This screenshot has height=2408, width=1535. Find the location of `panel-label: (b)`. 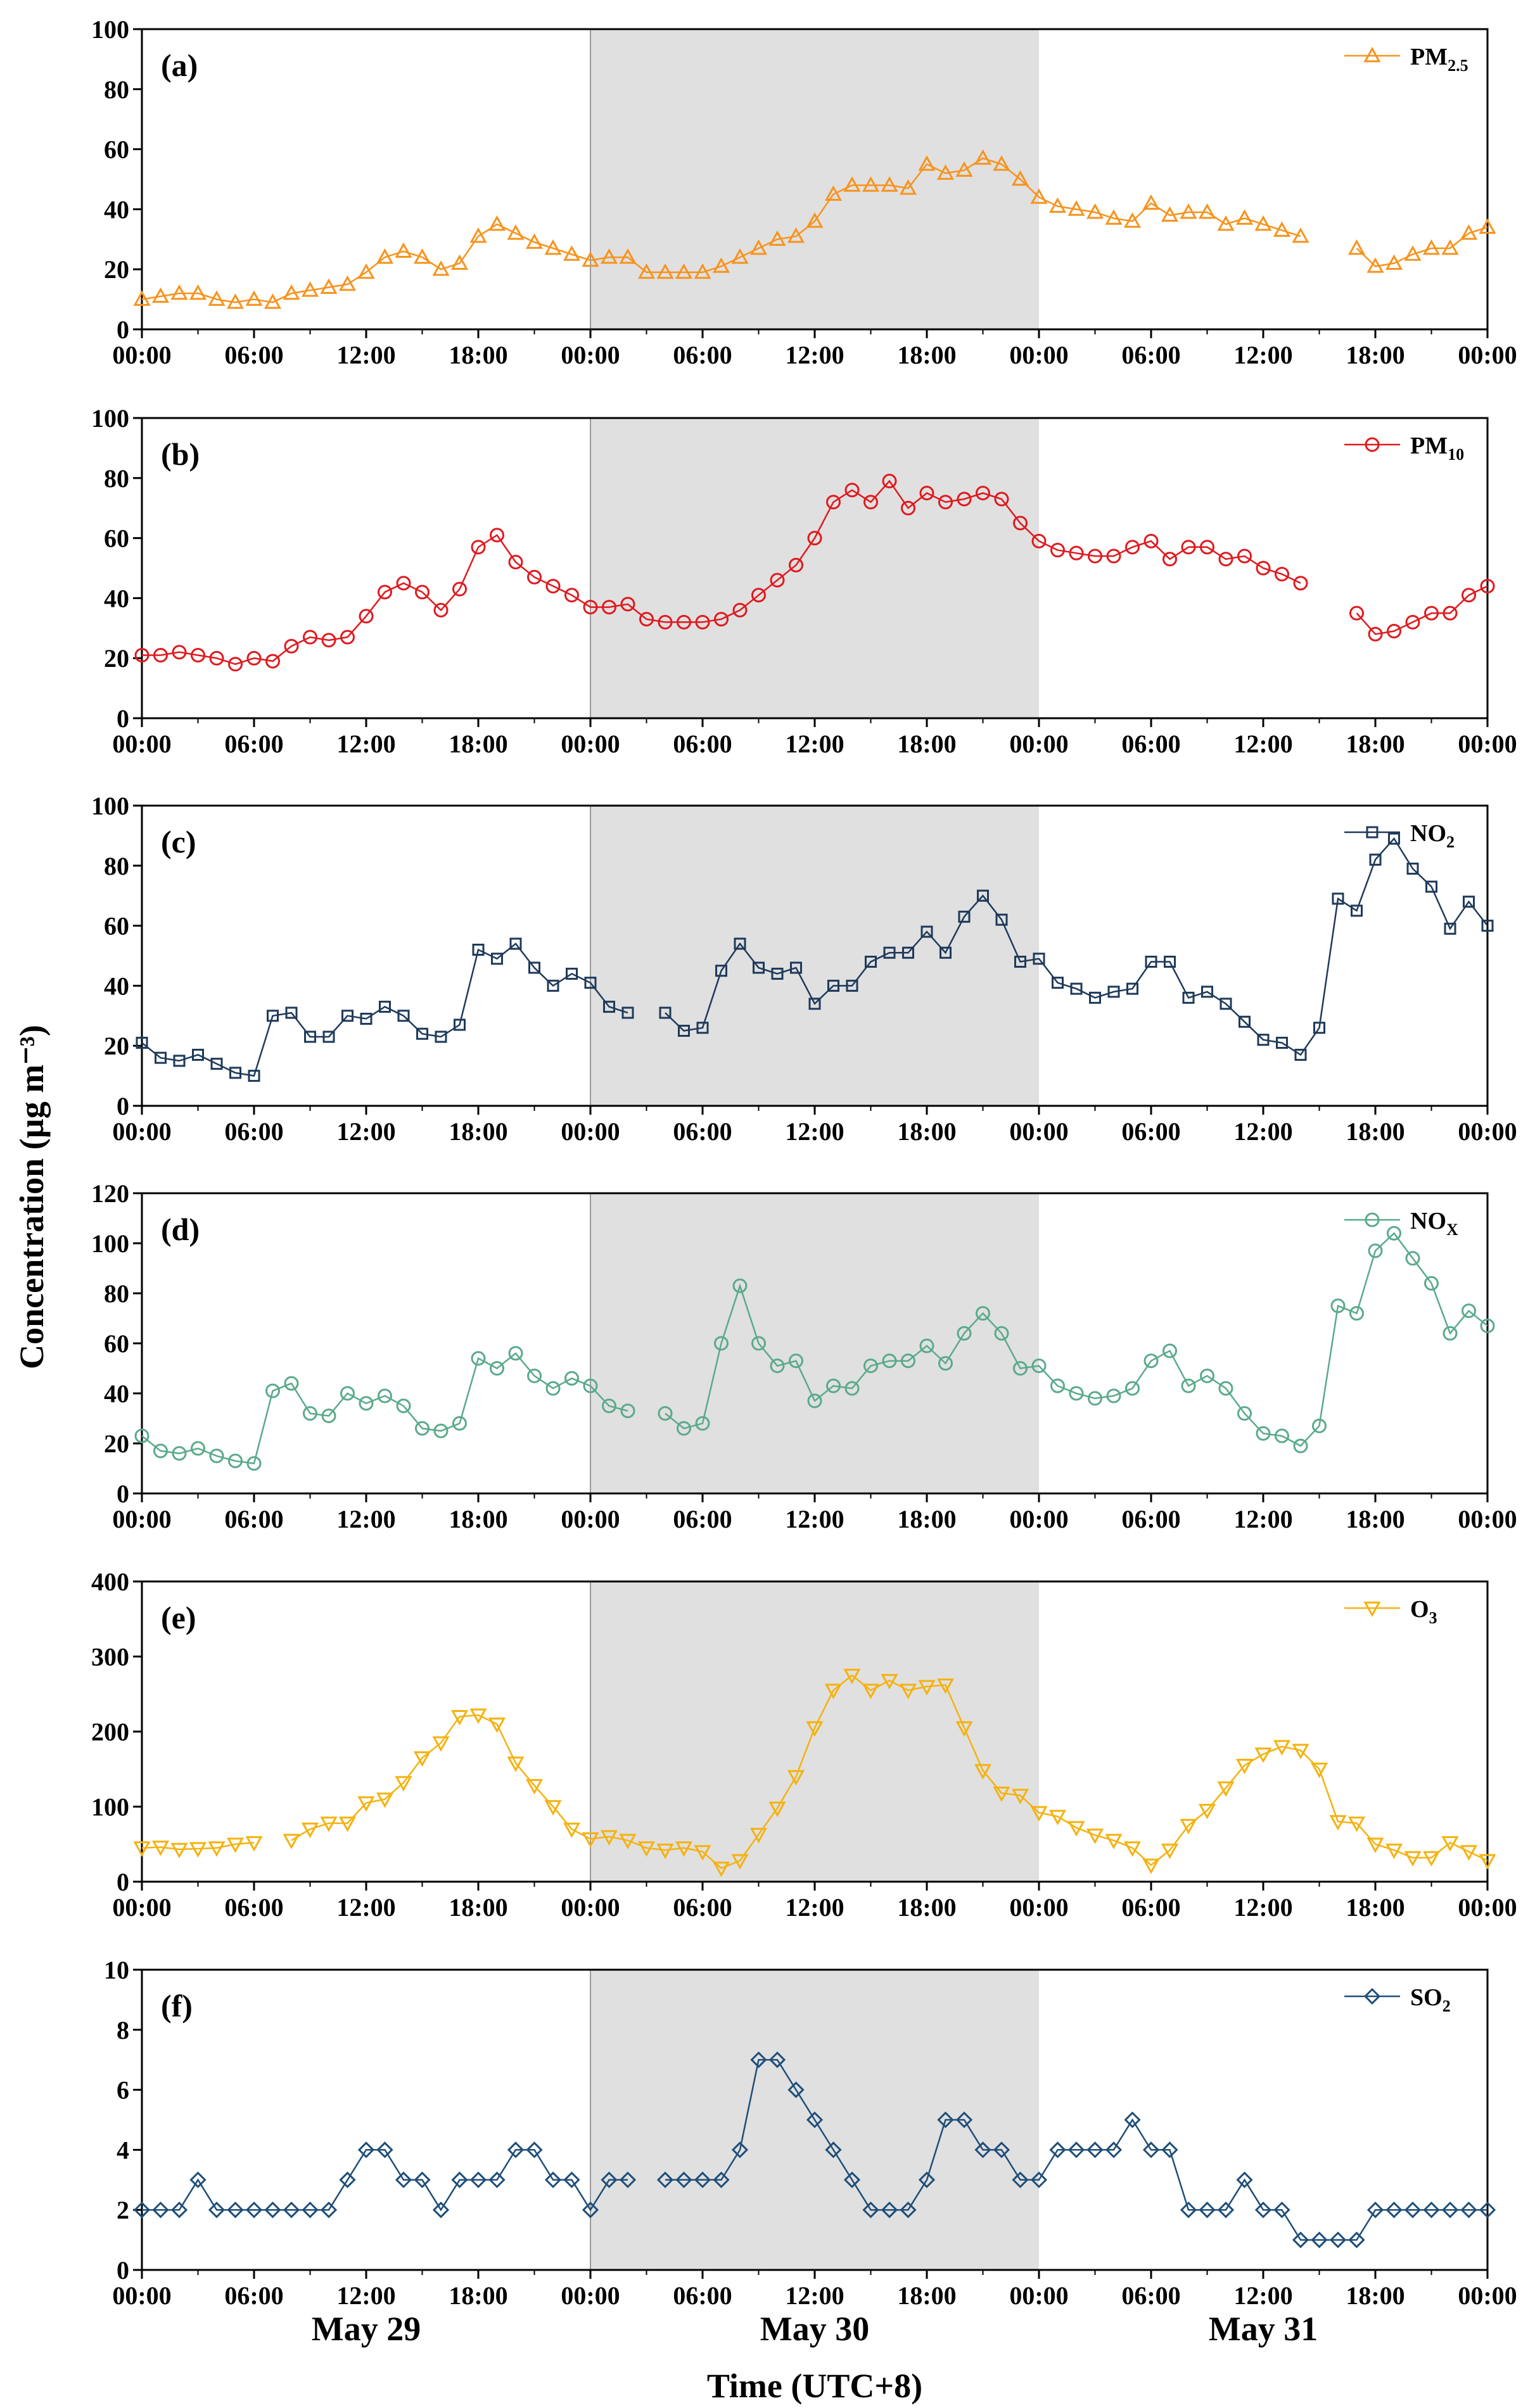

panel-label: (b) is located at coordinates (180, 454).